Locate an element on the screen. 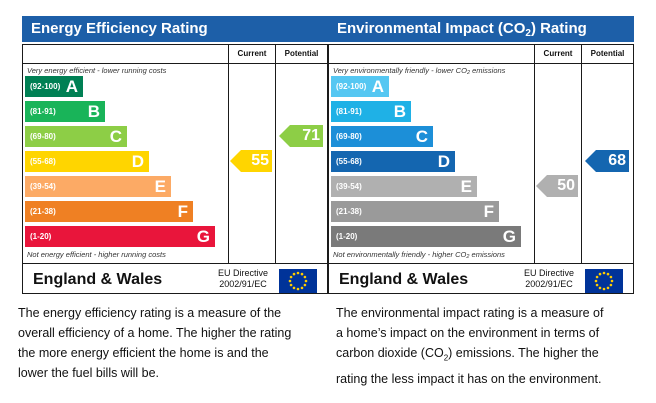 The height and width of the screenshot is (403, 656). band-letter: C is located at coordinates (115, 136).